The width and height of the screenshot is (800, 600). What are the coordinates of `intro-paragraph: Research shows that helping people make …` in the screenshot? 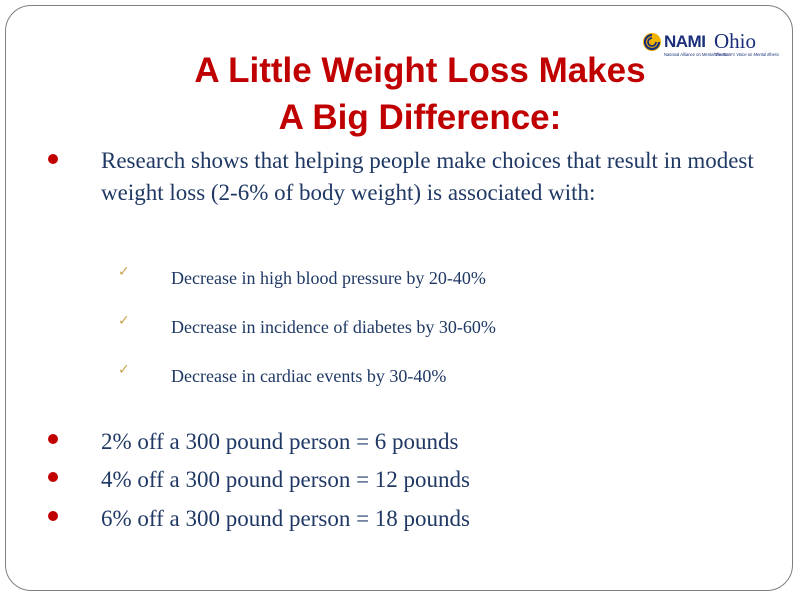 It's located at (427, 176).